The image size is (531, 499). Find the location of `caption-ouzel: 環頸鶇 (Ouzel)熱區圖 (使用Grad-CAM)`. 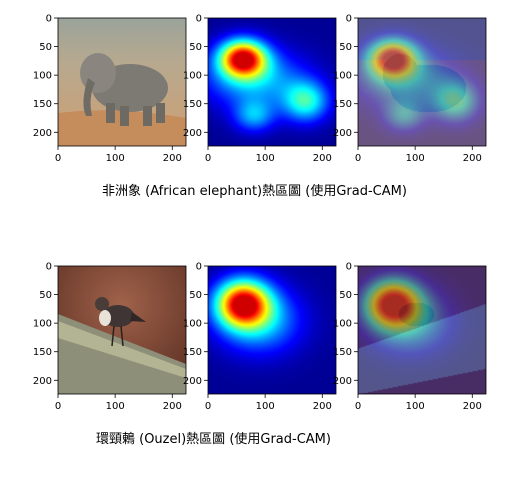

caption-ouzel: 環頸鶇 (Ouzel)熱區圖 (使用Grad-CAM) is located at coordinates (213, 439).